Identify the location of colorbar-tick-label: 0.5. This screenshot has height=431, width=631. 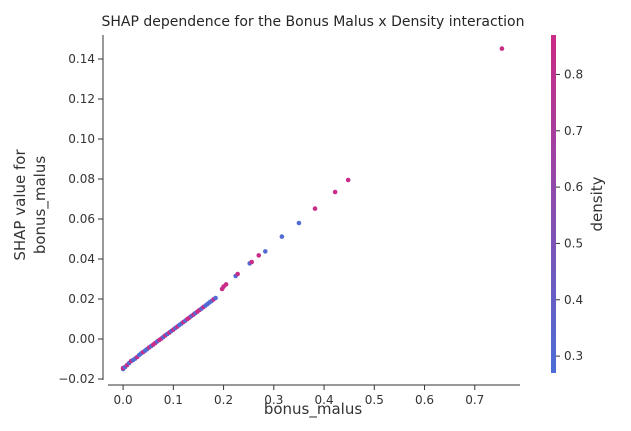
(573, 243).